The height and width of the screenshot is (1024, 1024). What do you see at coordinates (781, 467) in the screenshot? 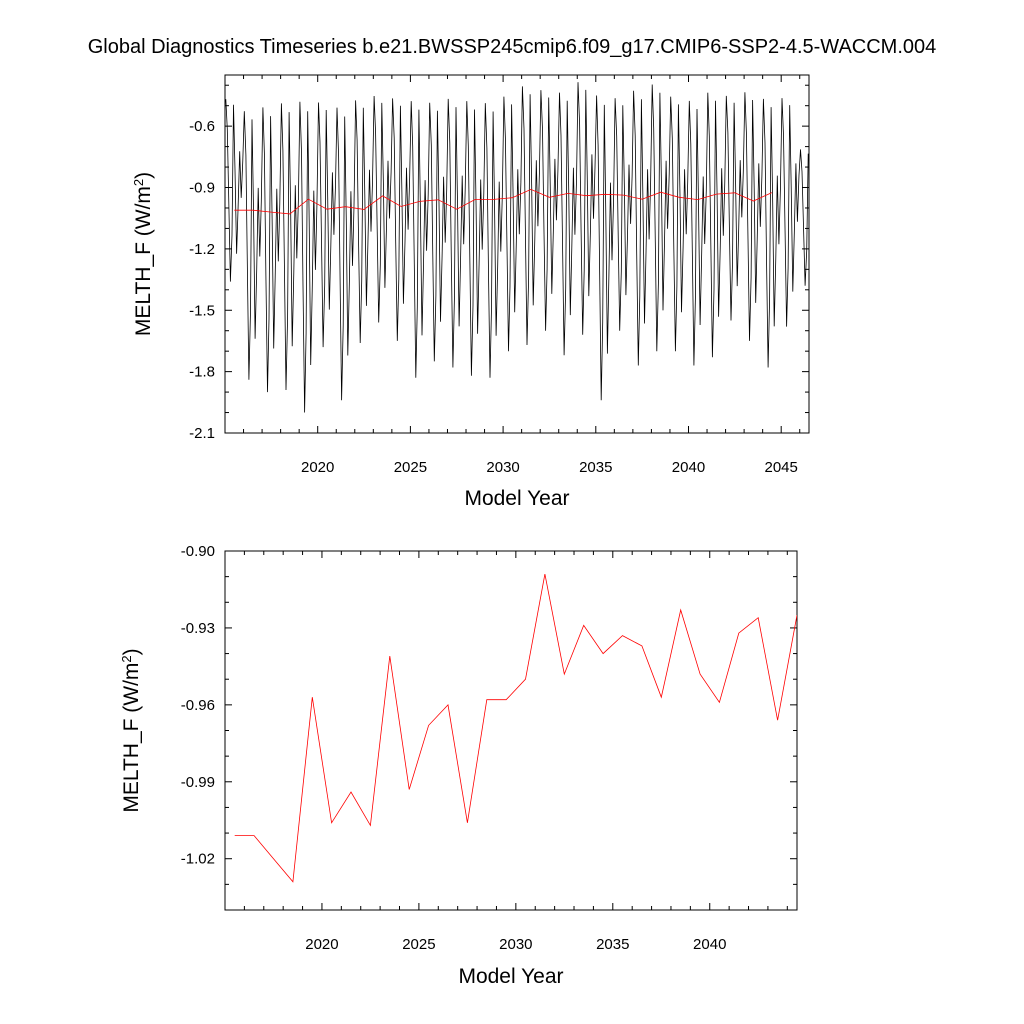
I see `x-tick-label: 2045` at bounding box center [781, 467].